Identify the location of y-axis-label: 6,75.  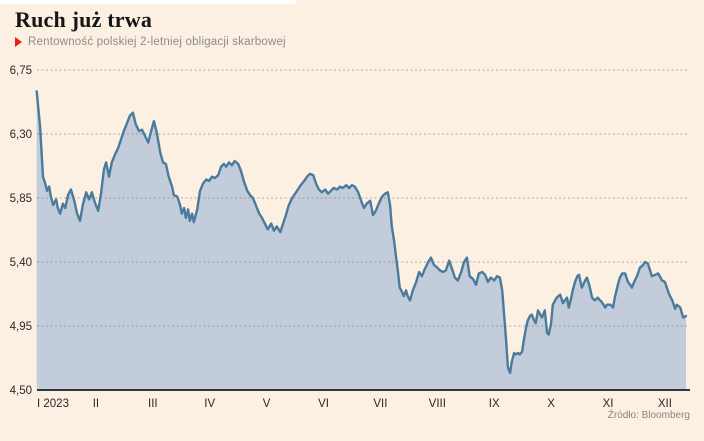
(21, 71).